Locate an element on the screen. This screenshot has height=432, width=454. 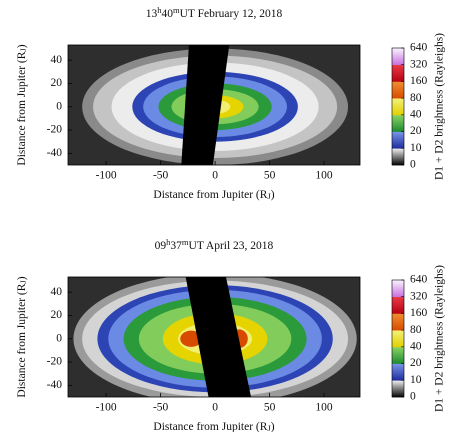
text-part: 40 is located at coordinates (167, 14).